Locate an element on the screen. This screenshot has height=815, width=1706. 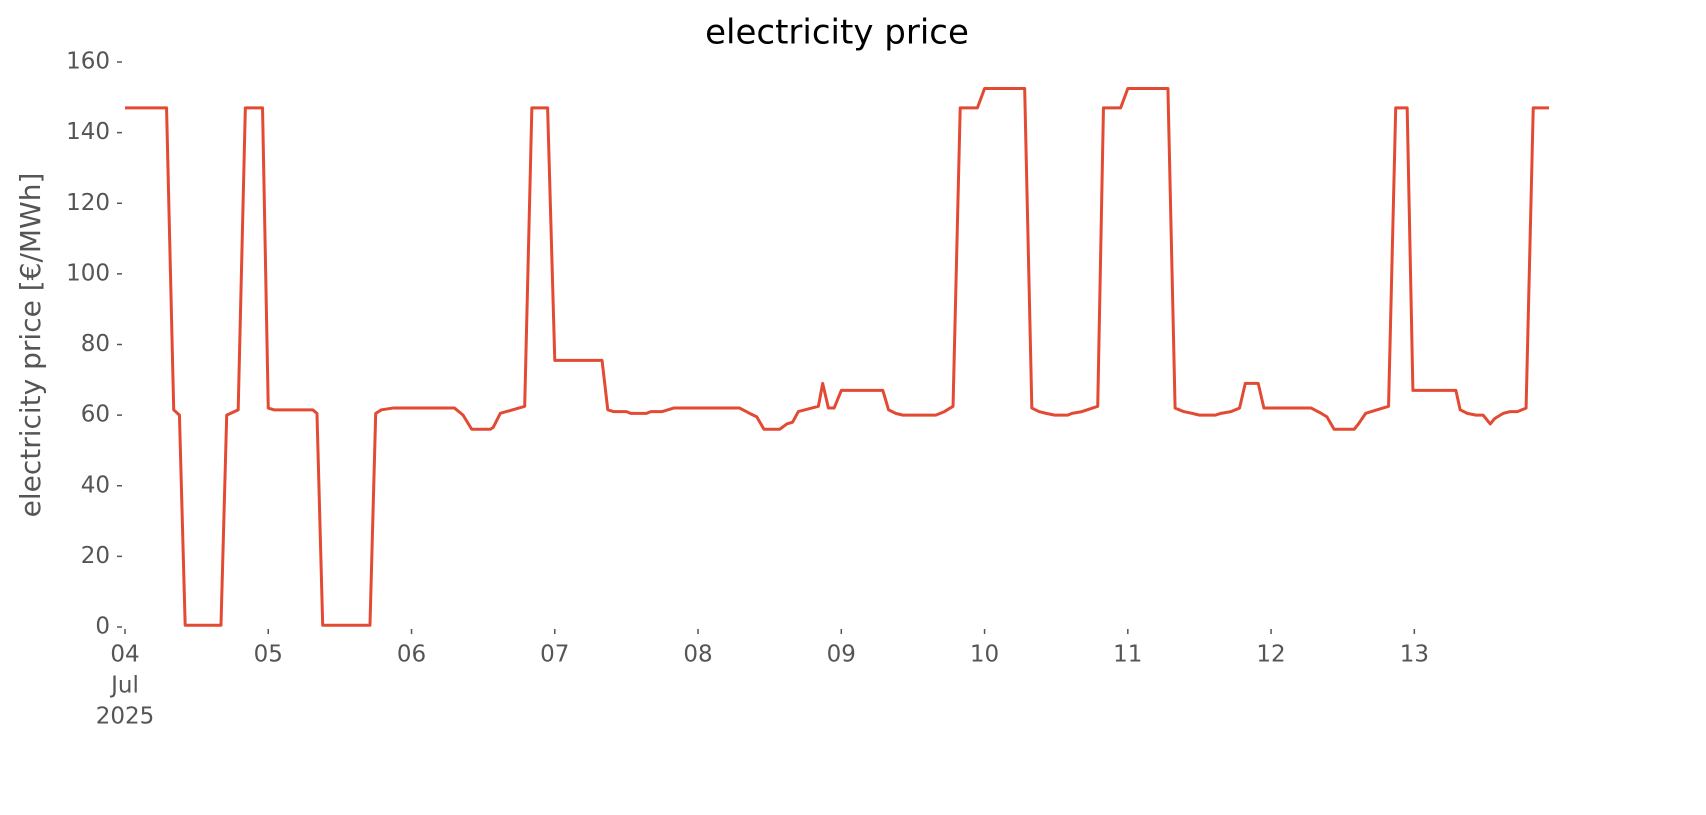
x-tick-label: Jul is located at coordinates (124, 686).